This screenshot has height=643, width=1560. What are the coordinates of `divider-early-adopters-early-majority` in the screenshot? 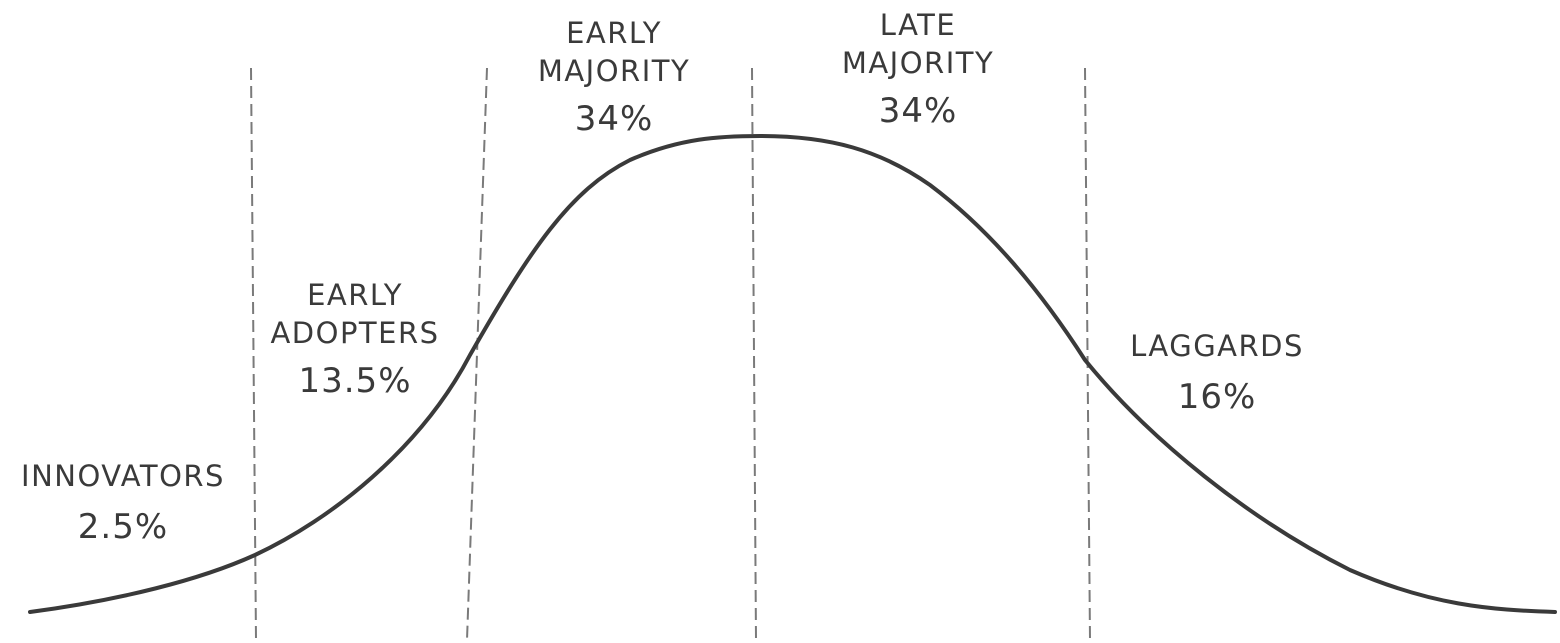 It's located at (477, 354).